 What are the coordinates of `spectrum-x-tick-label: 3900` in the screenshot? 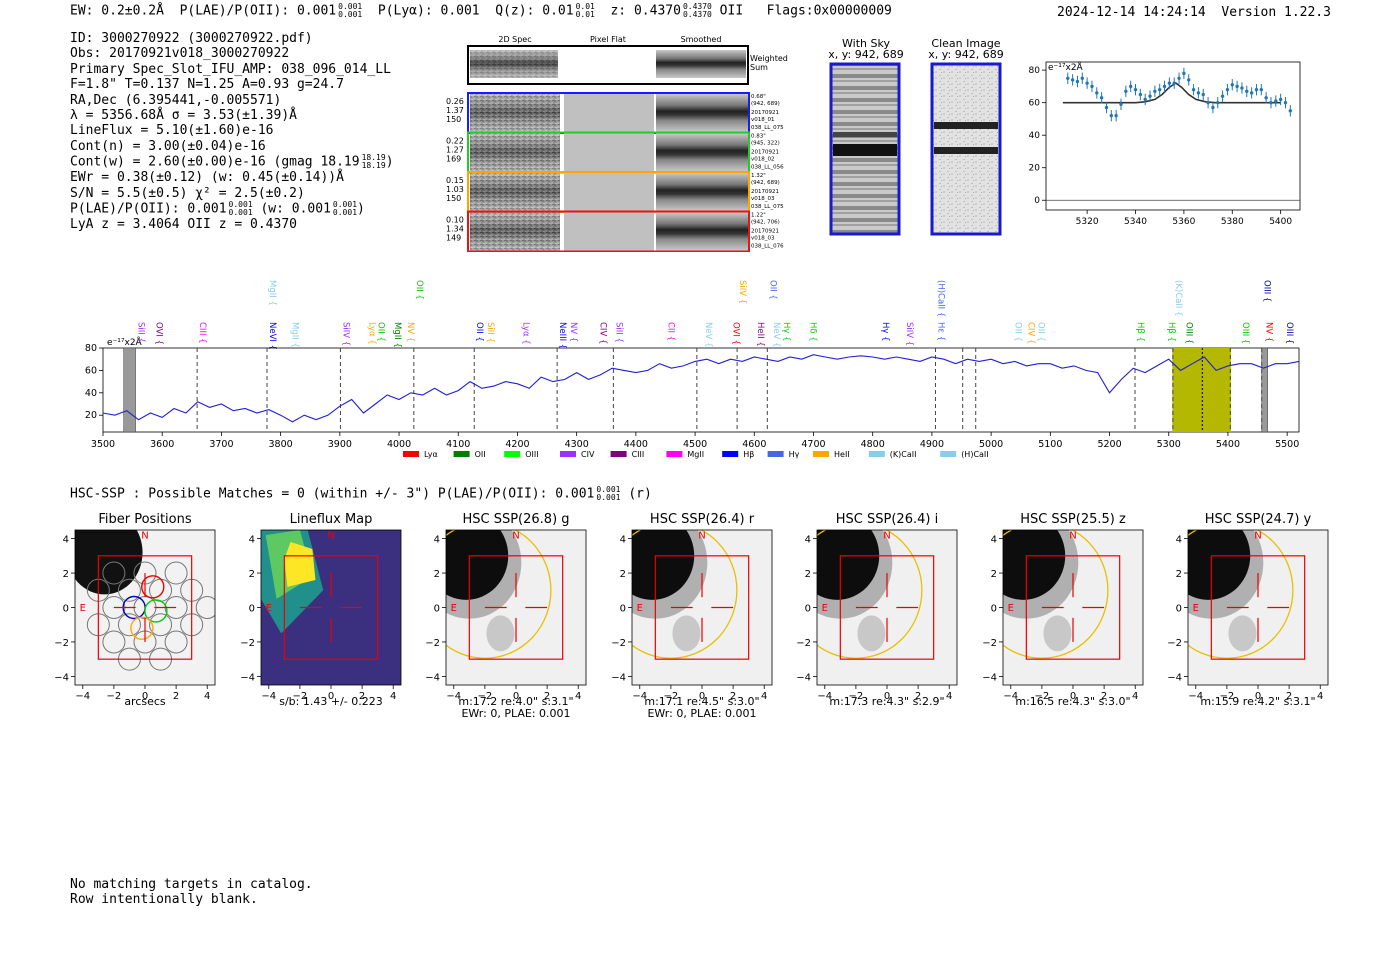 It's located at (340, 444).